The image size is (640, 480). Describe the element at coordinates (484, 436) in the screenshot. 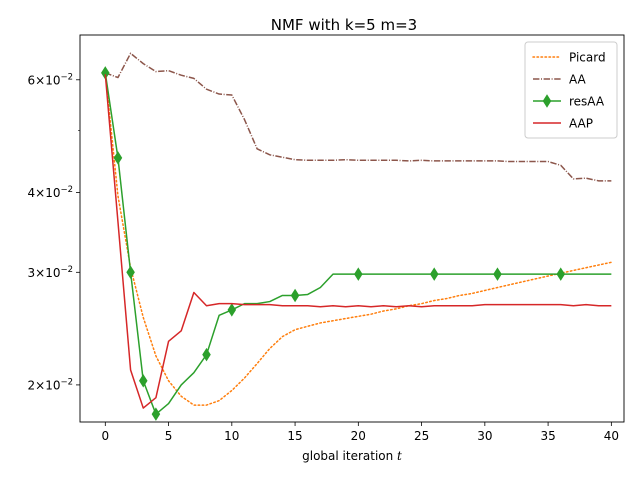

I see `x-tick-label: 30` at that location.